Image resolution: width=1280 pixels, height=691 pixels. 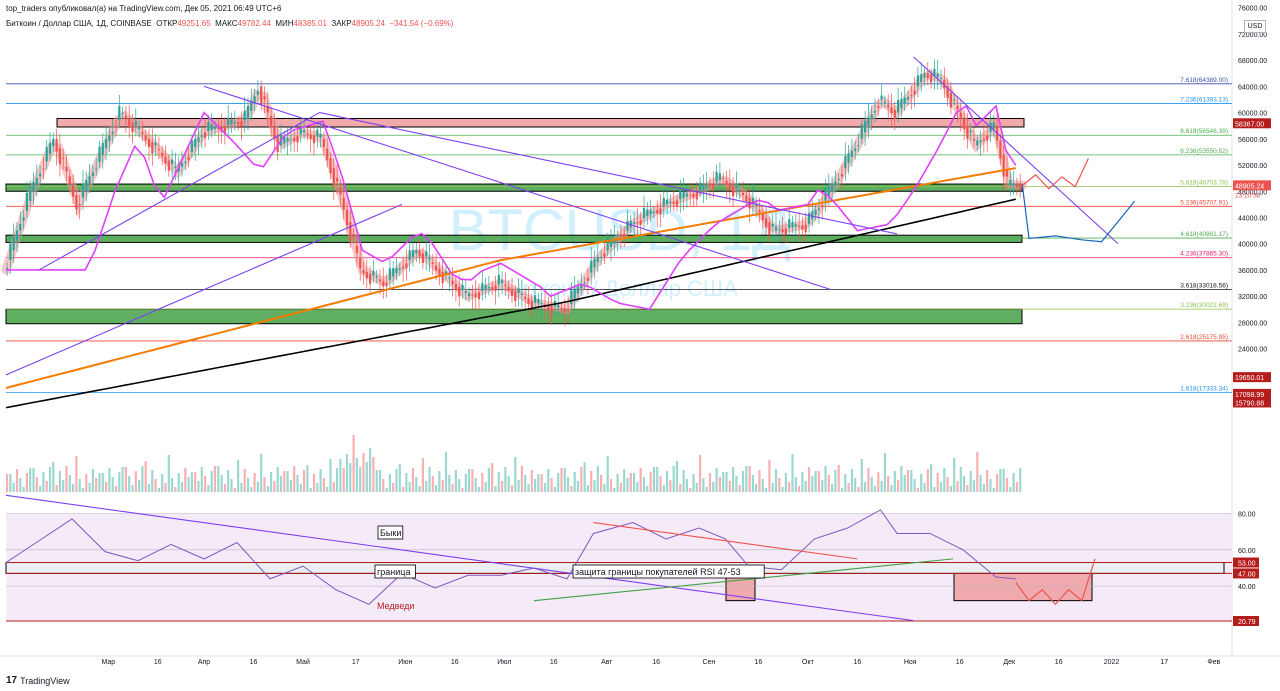 I want to click on rsi-annotation: граница, so click(x=393, y=572).